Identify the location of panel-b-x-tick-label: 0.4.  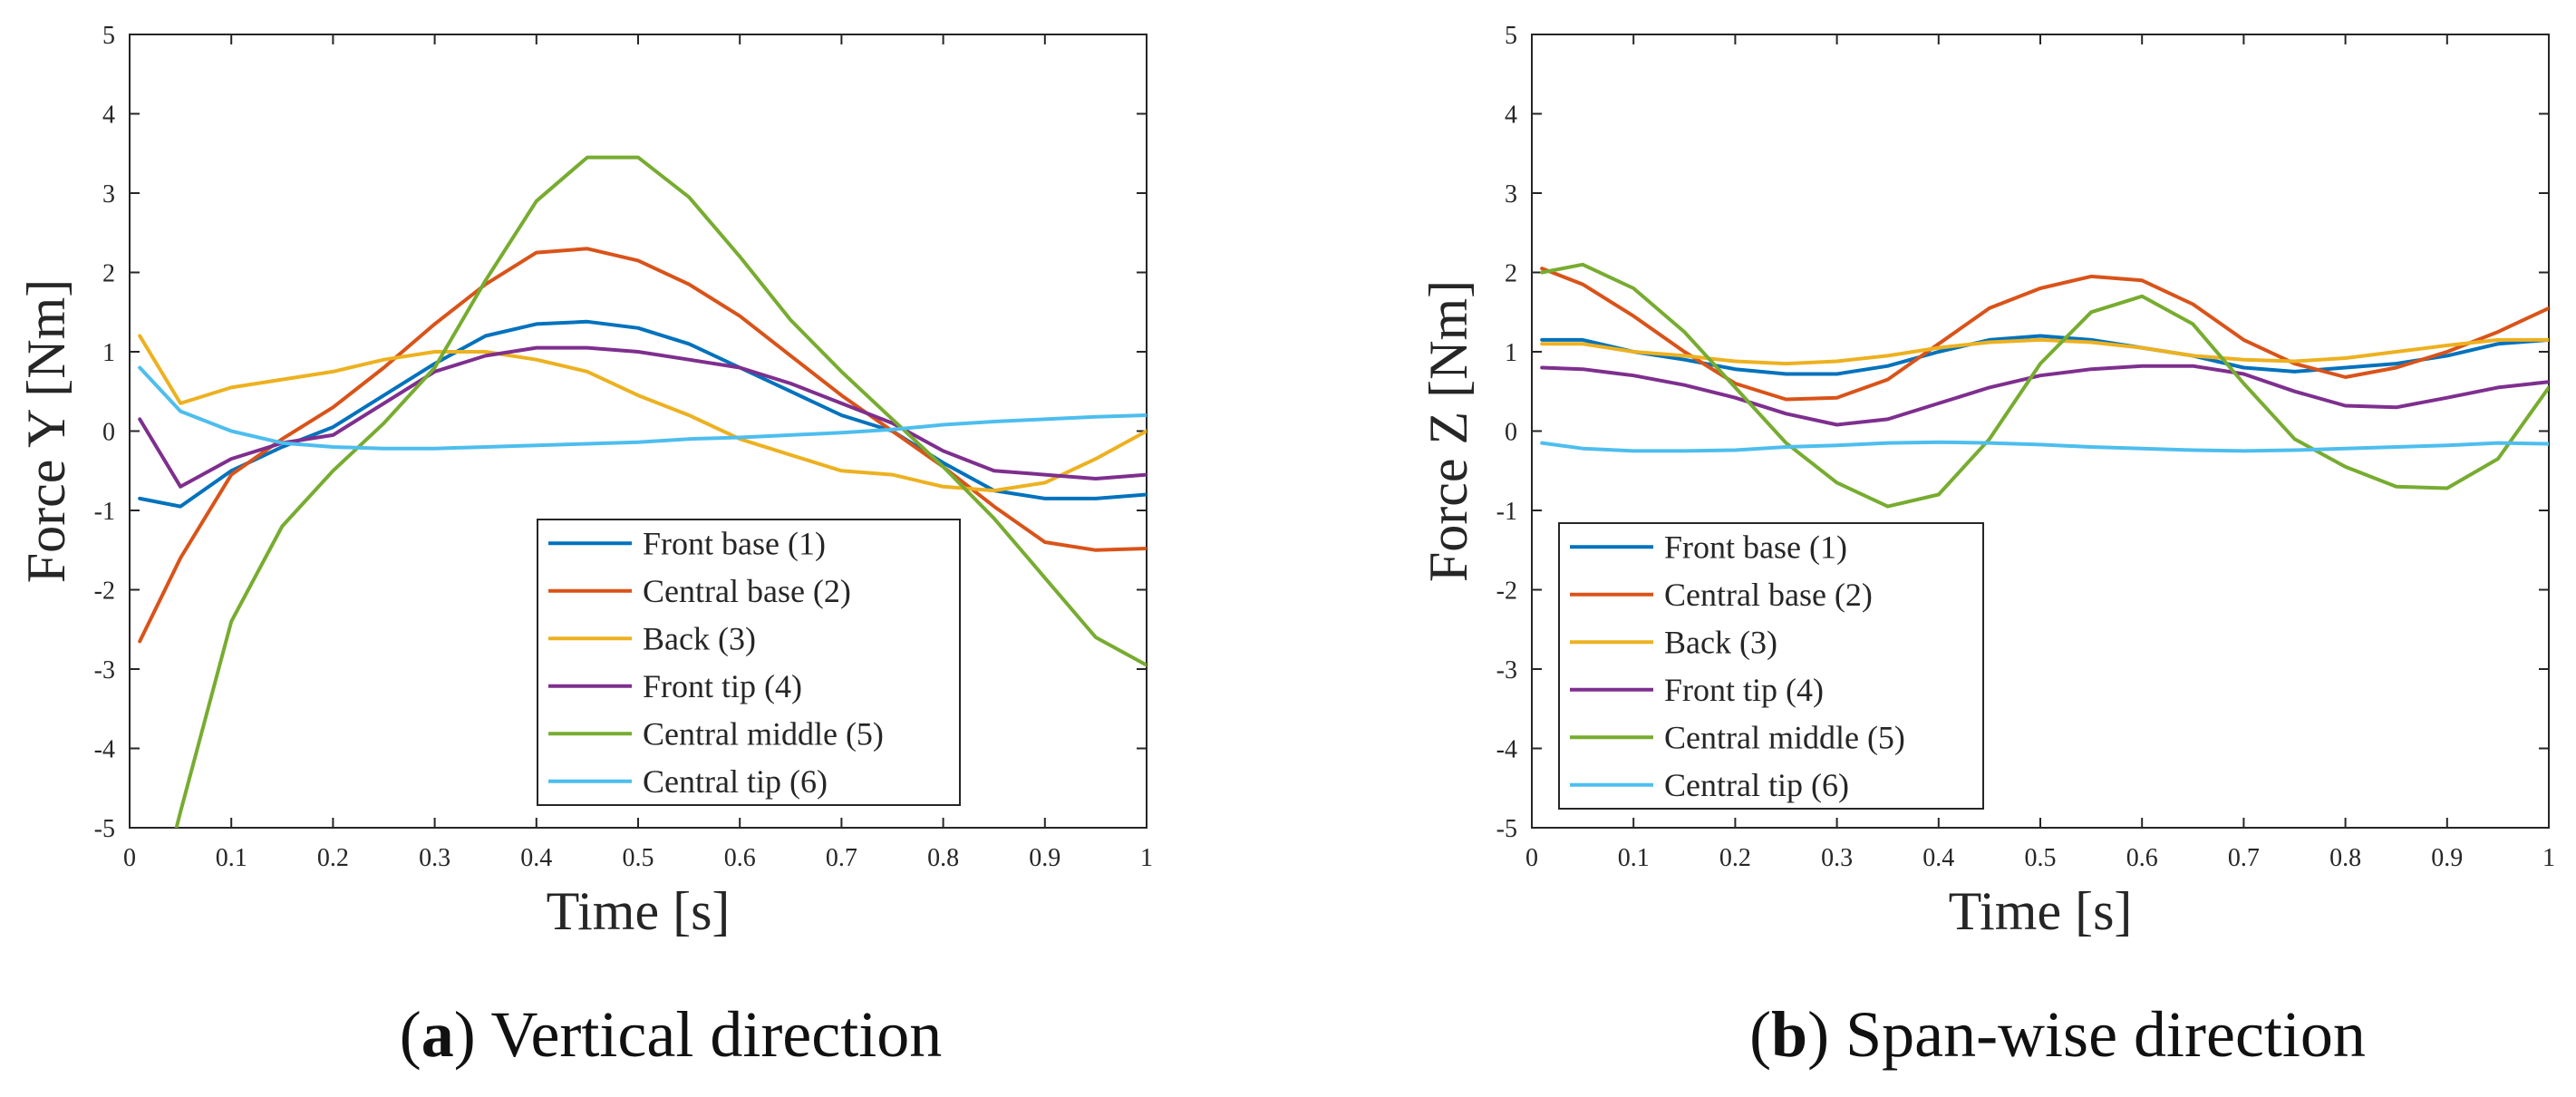
(1938, 858).